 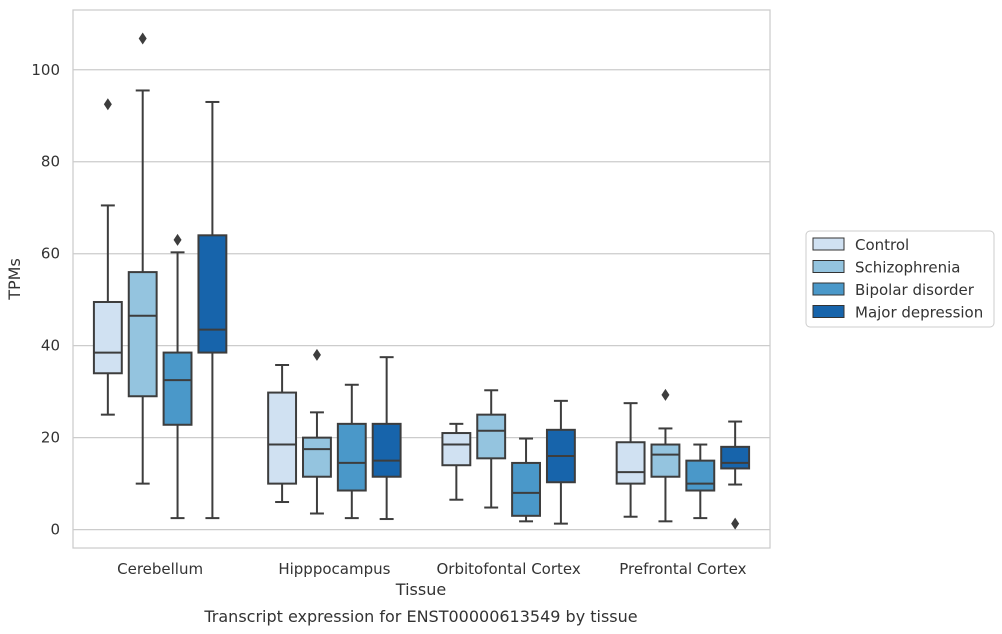 I want to click on box-bipolar-disorder-orbitofontal-cortex, so click(x=526, y=480).